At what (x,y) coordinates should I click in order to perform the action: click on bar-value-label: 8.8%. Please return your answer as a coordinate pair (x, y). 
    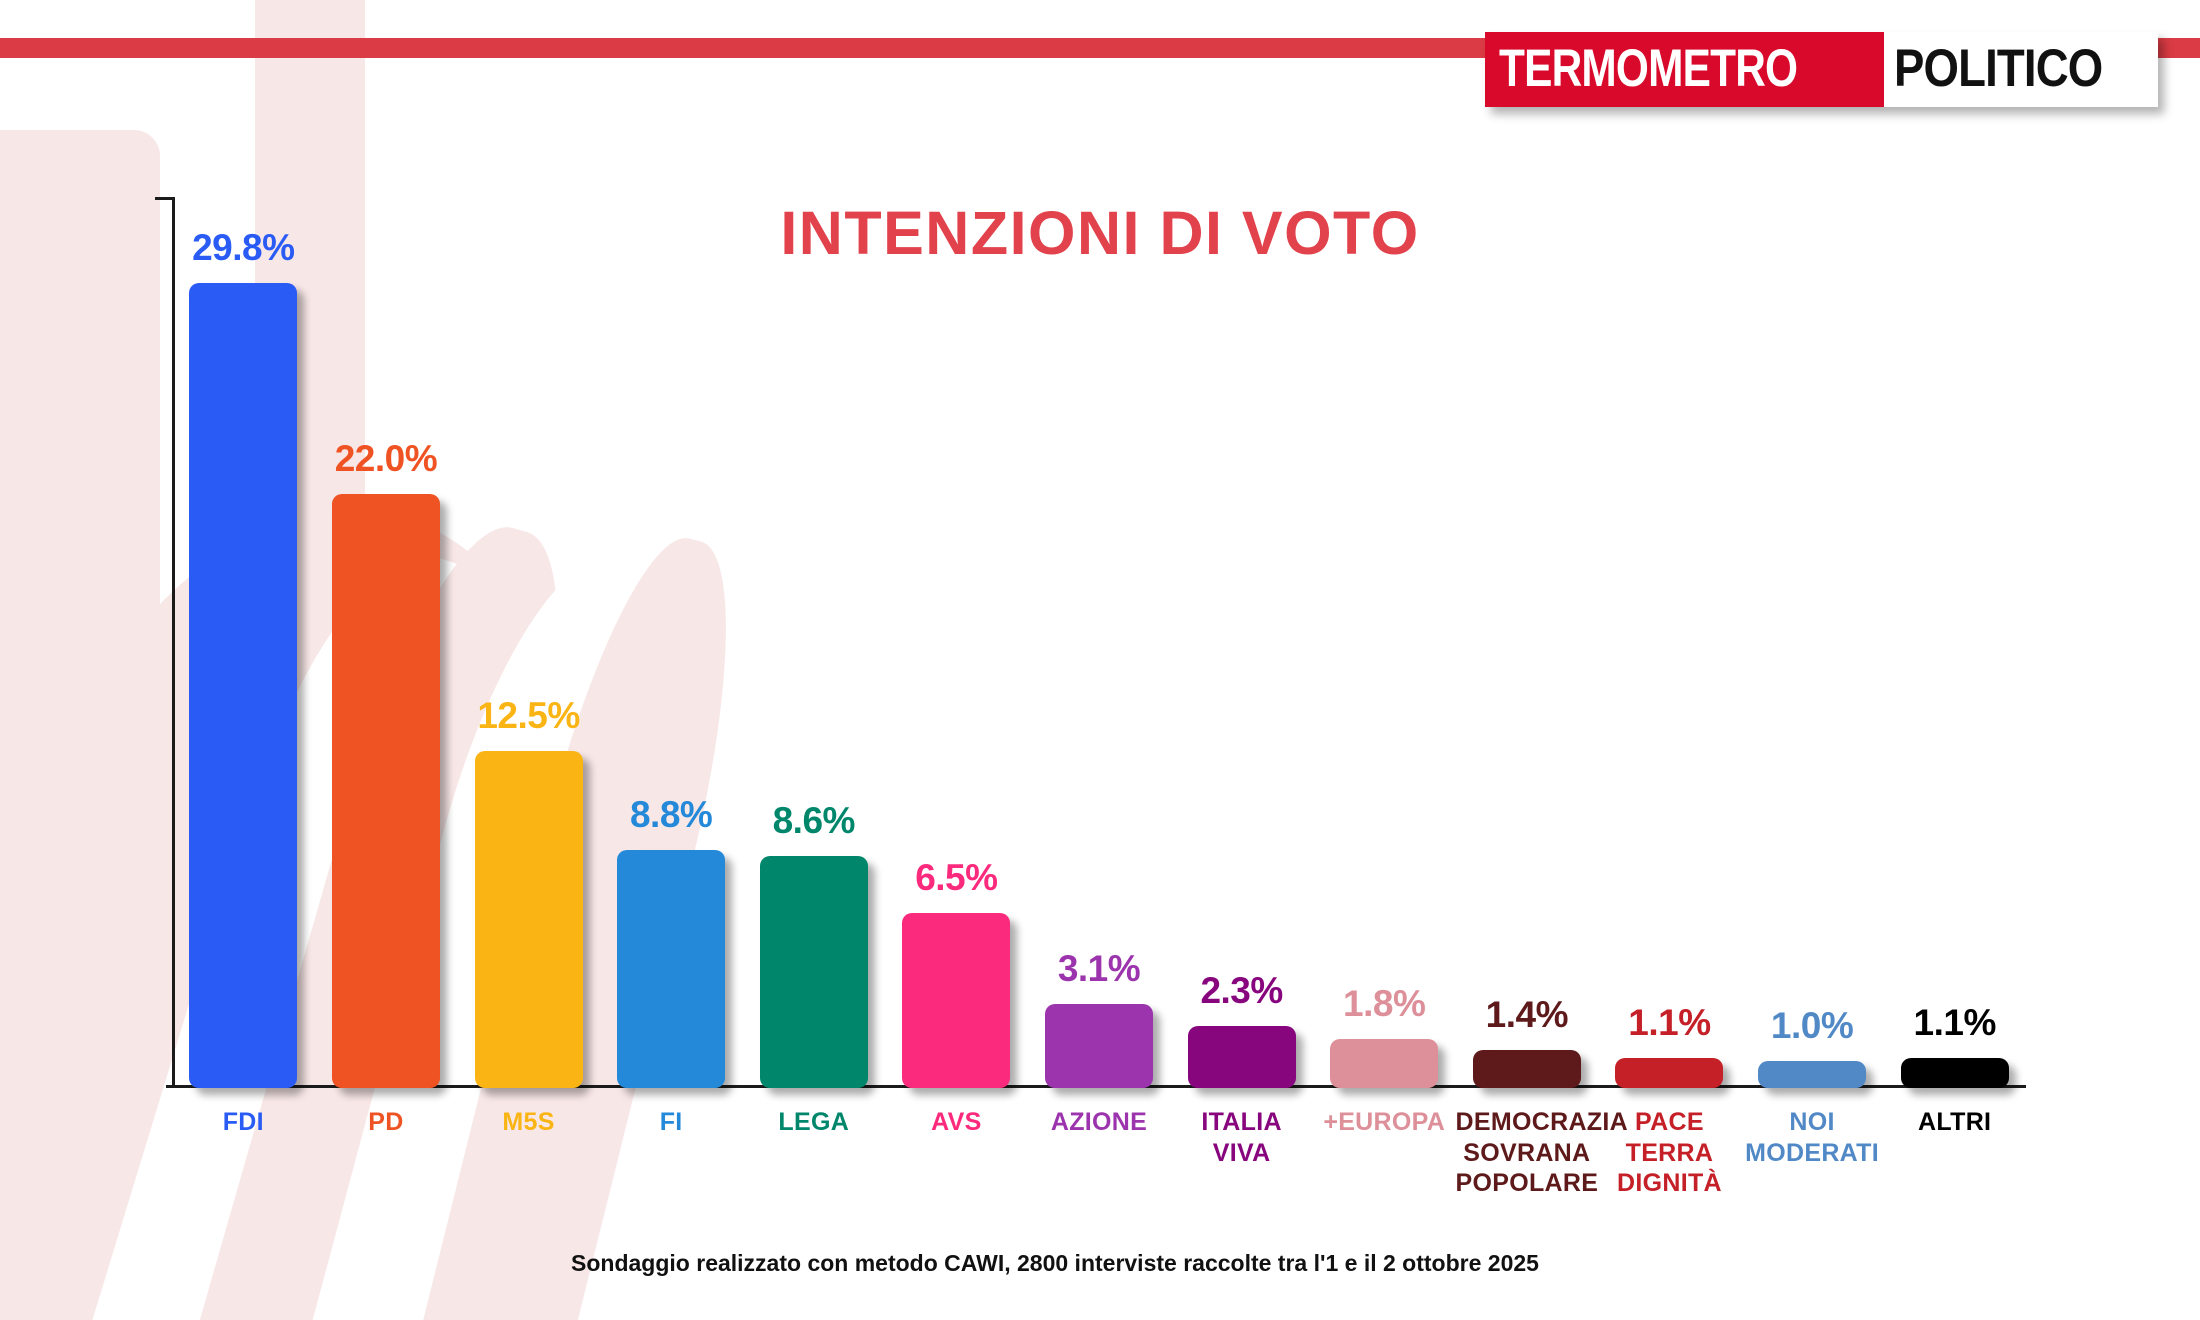
    Looking at the image, I should click on (671, 815).